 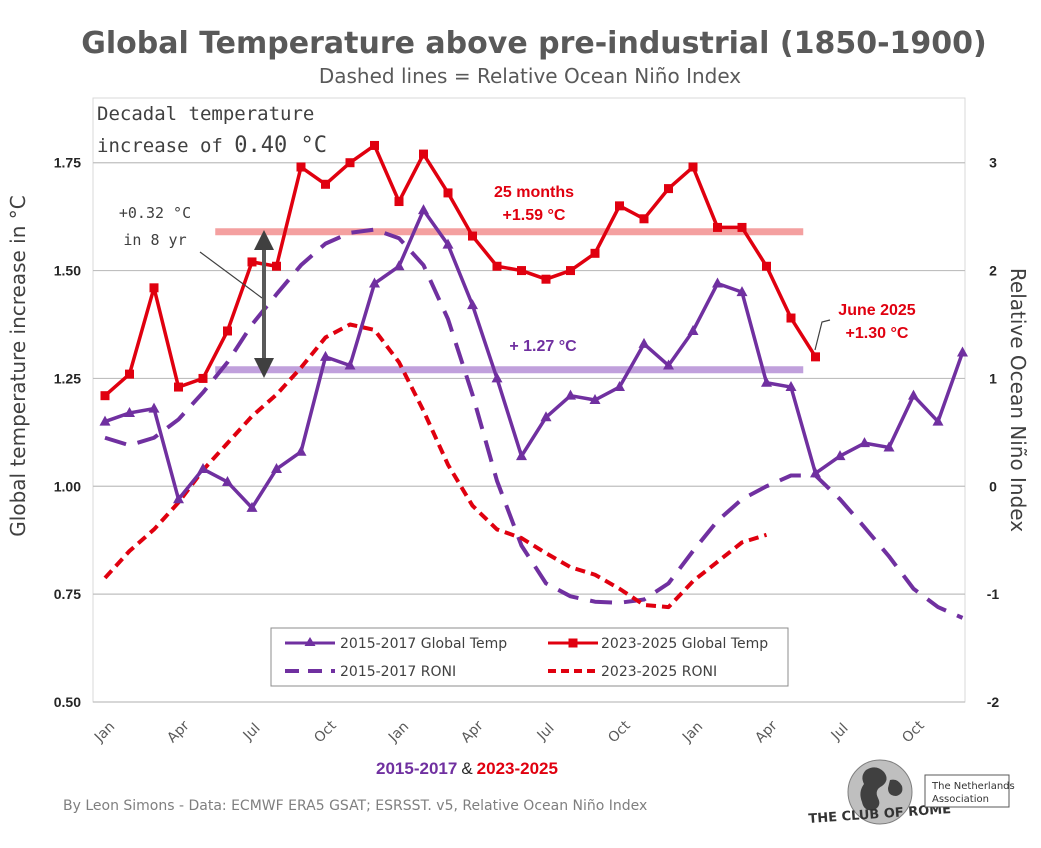 I want to click on x-axis: Jan Apr Jul Oct Jan Apr Jul Oct Jan Apr Jul Oct, so click(x=509, y=731).